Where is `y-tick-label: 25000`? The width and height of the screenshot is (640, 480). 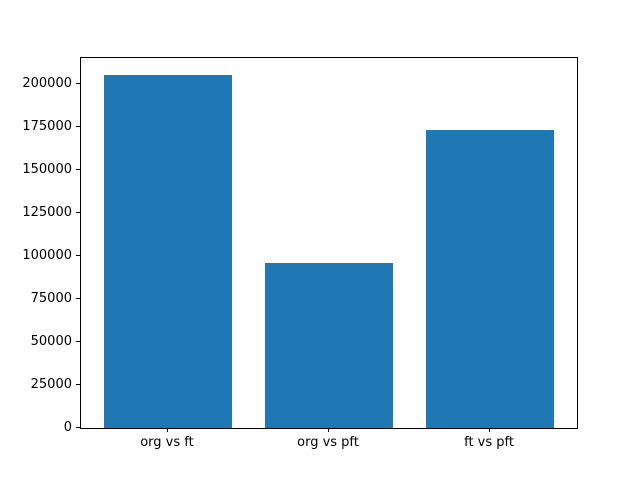
y-tick-label: 25000 is located at coordinates (51, 384).